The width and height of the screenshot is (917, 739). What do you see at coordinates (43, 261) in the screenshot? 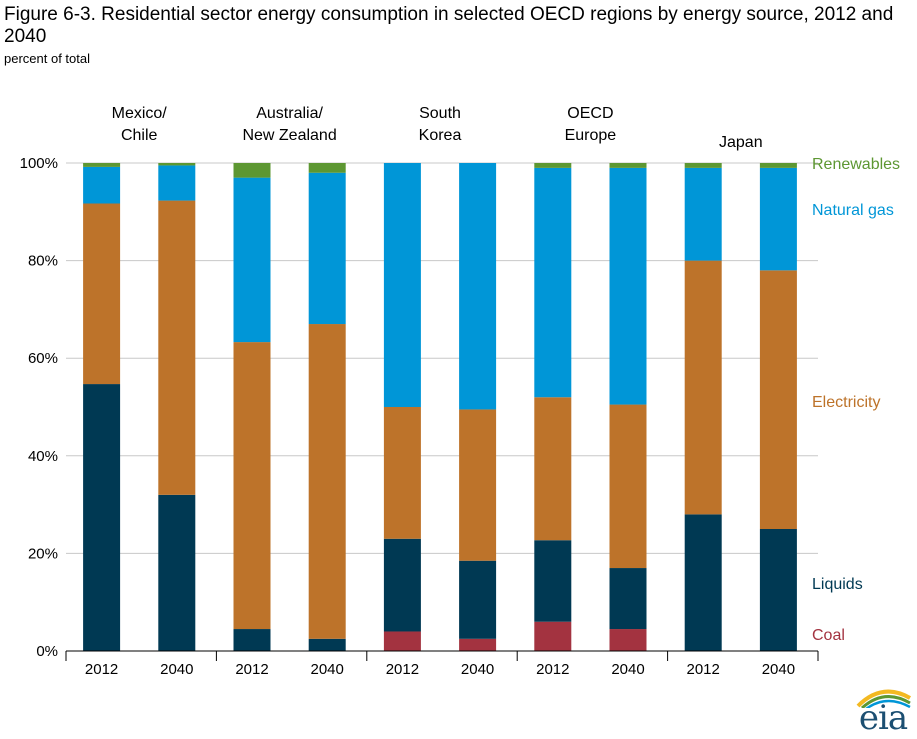
I see `y-tick-label: 80%` at bounding box center [43, 261].